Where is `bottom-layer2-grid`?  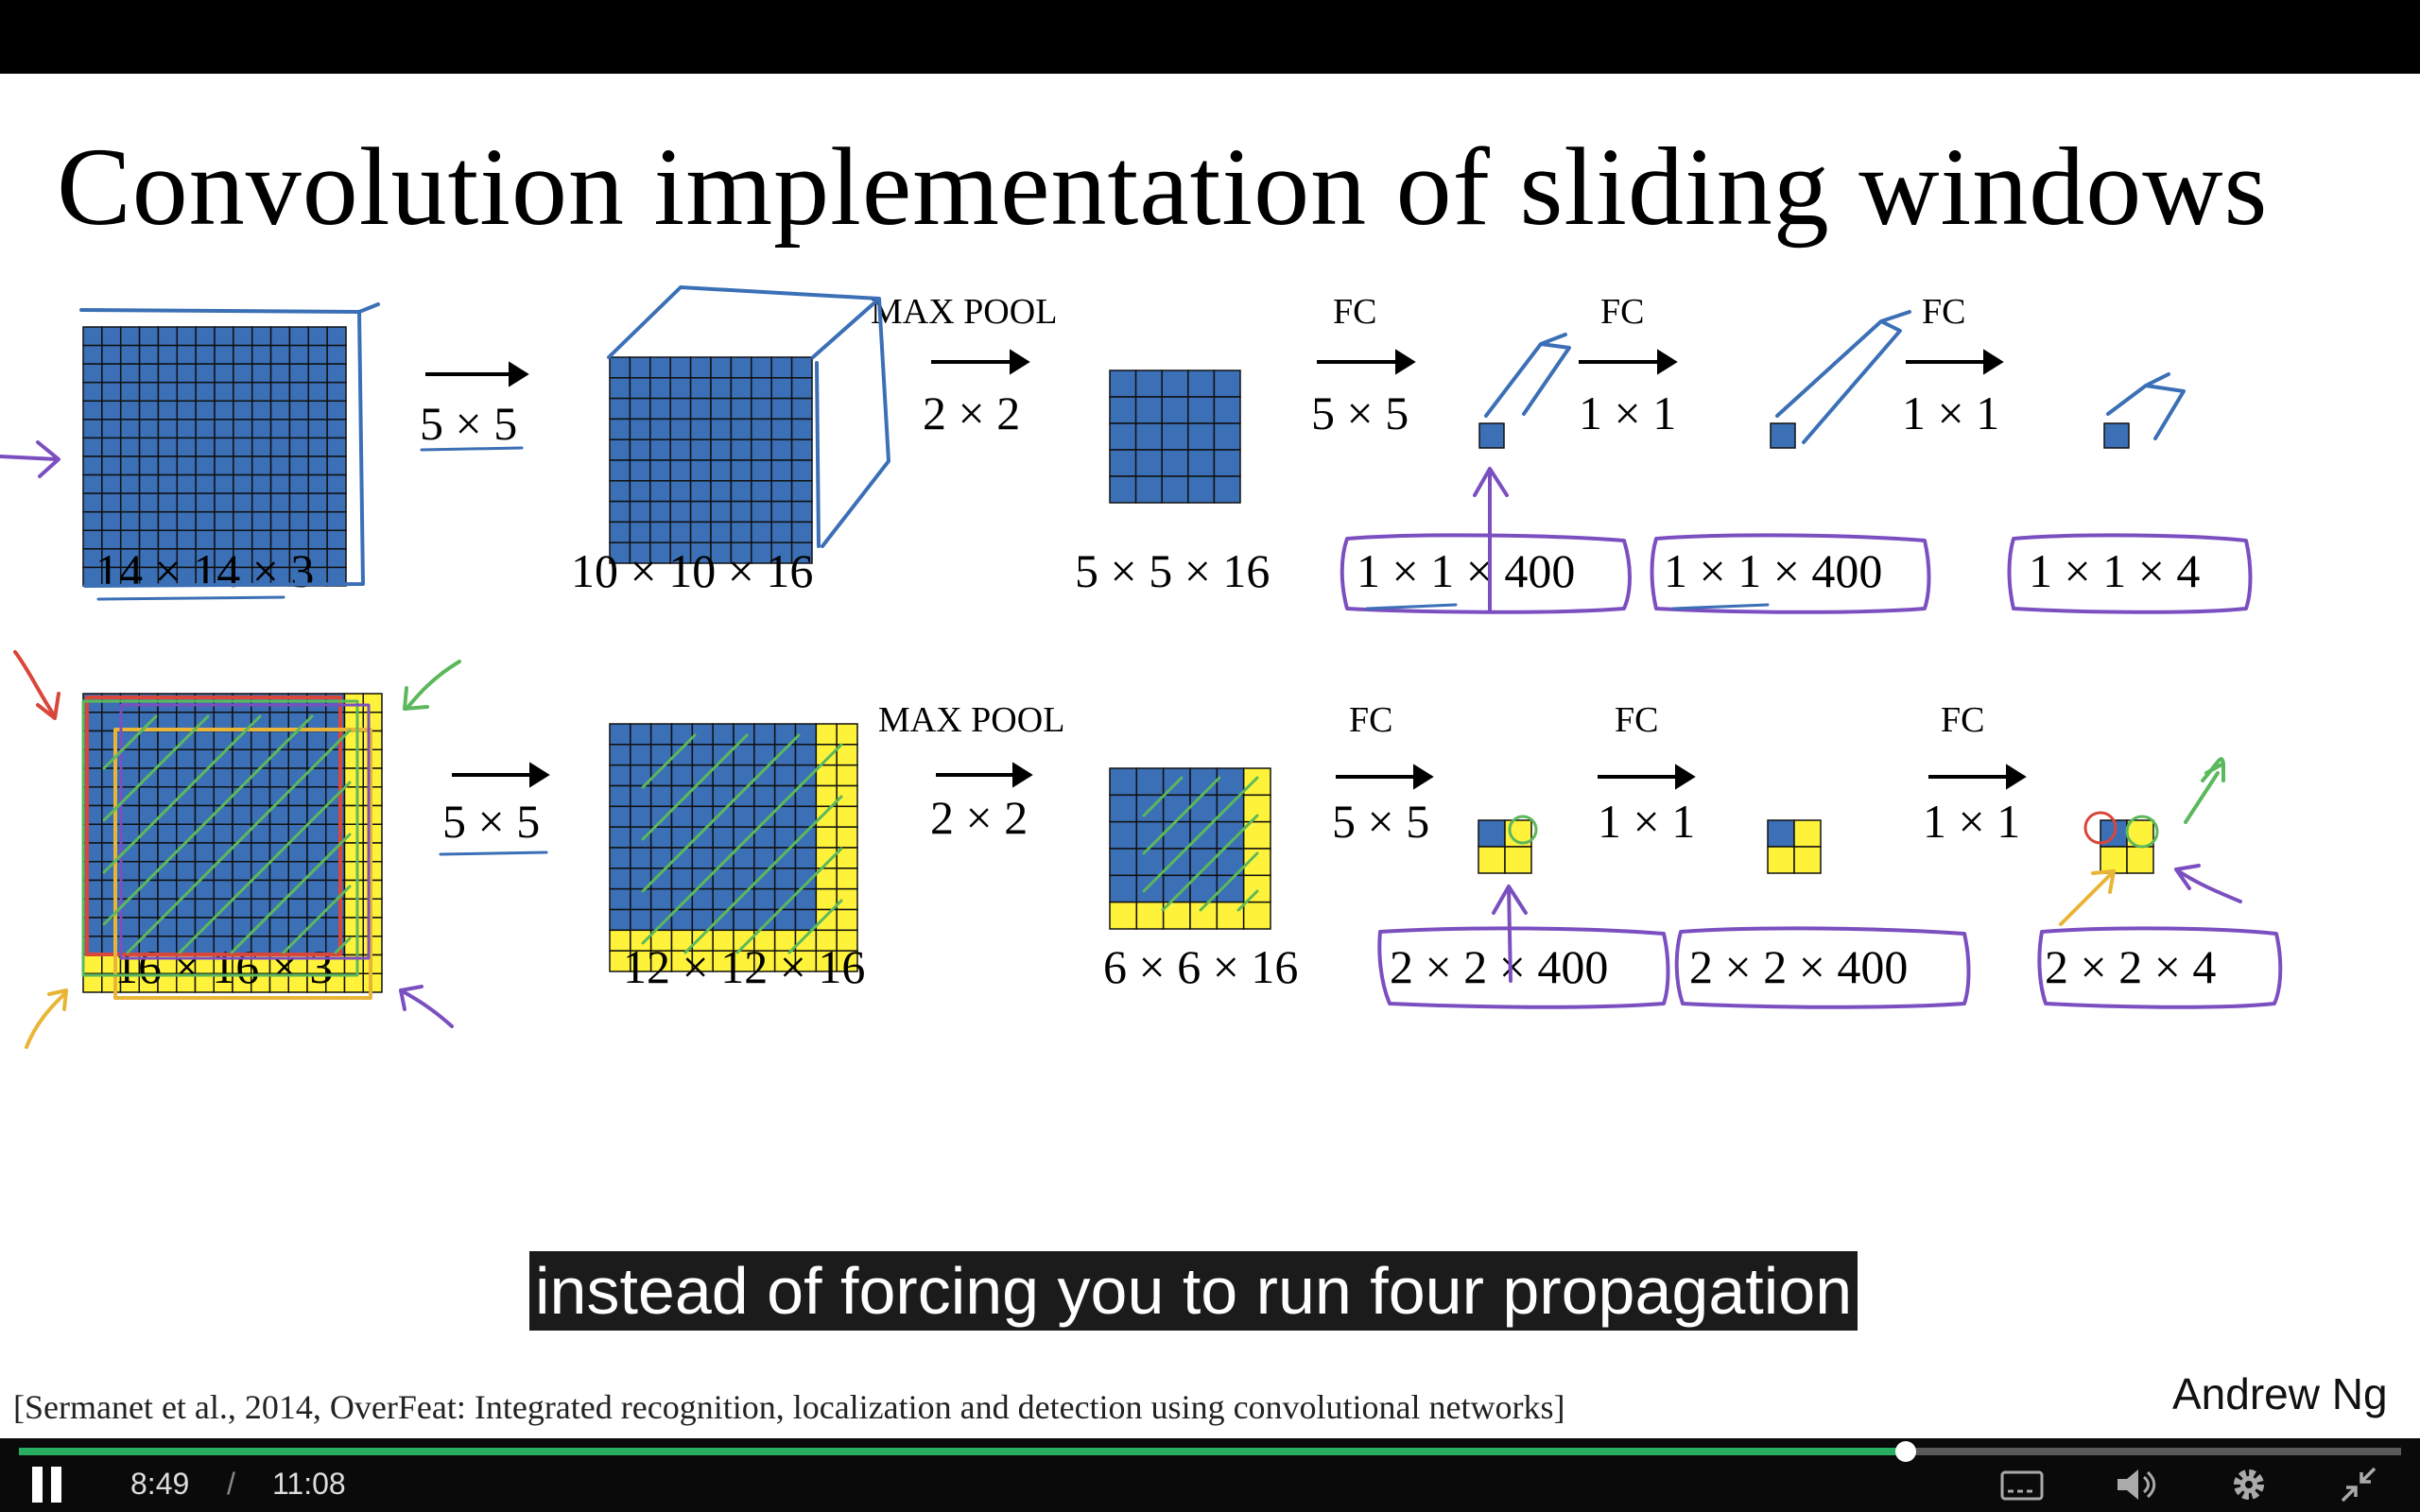 bottom-layer2-grid is located at coordinates (1190, 848).